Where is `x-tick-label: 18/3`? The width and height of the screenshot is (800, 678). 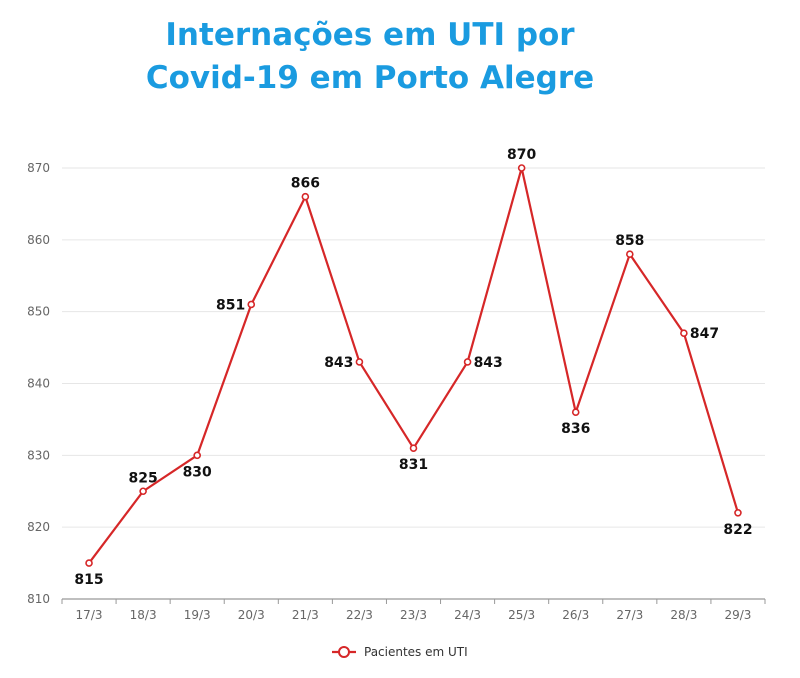
x-tick-label: 18/3 is located at coordinates (143, 615).